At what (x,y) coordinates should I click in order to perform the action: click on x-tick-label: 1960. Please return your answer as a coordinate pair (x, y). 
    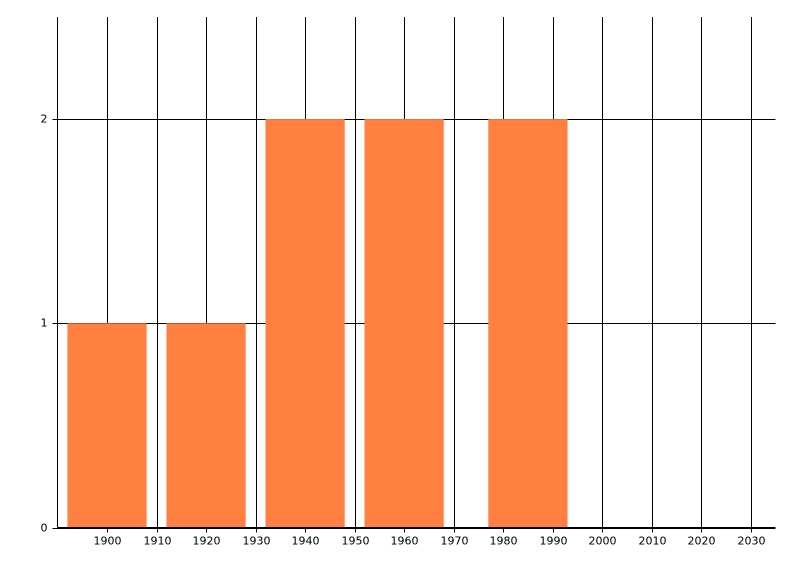
    Looking at the image, I should click on (405, 541).